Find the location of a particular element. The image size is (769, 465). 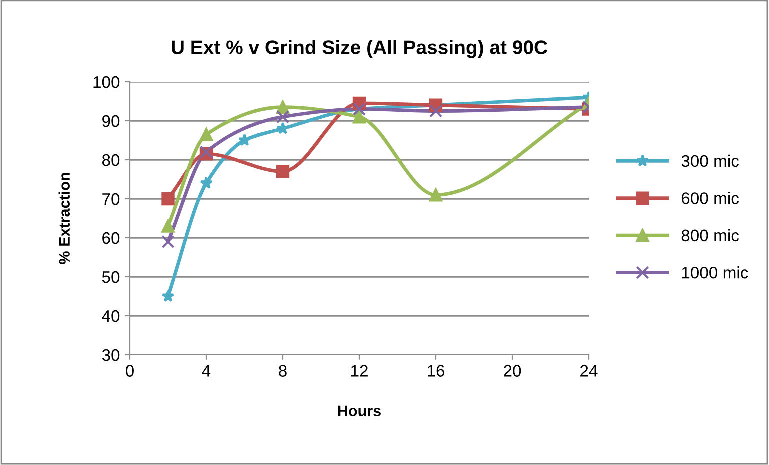

x-tick-label: 4 is located at coordinates (206, 371).